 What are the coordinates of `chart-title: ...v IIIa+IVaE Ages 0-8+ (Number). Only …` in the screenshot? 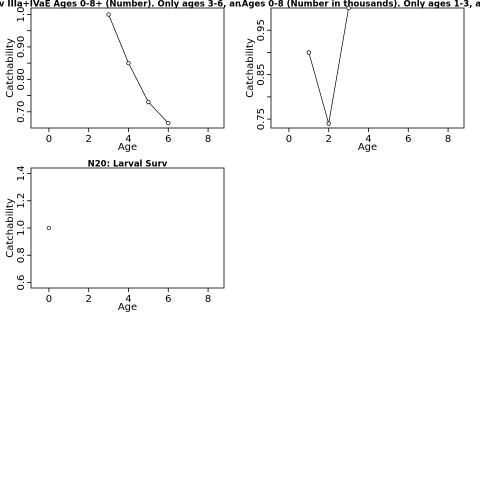 It's located at (133, 5).